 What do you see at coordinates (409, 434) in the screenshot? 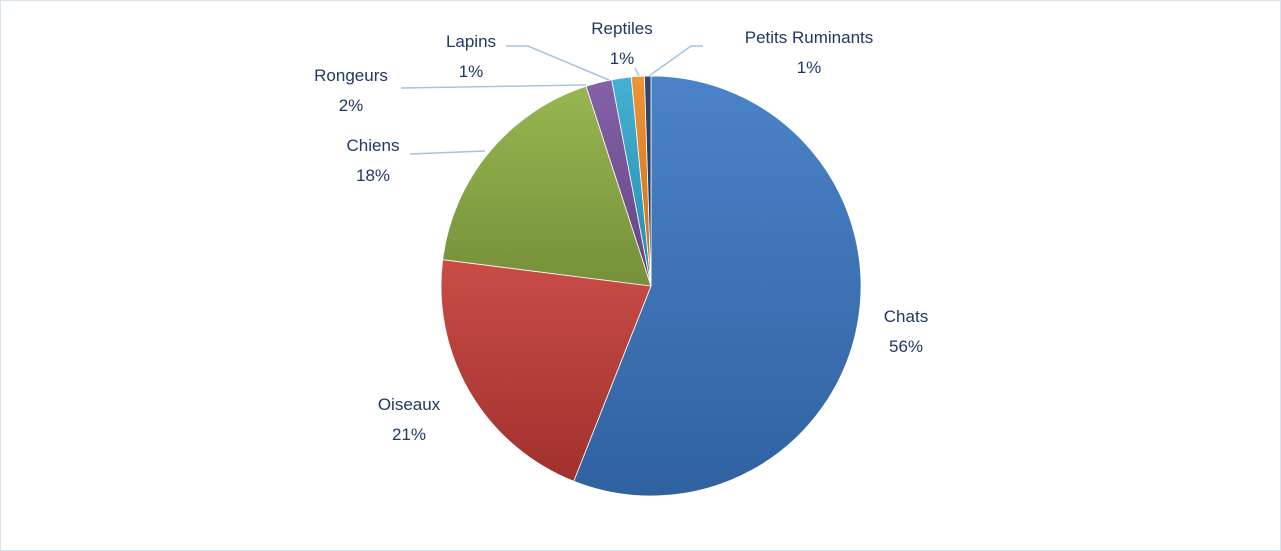
I see `slice-percent-label-oiseaux: 21%` at bounding box center [409, 434].